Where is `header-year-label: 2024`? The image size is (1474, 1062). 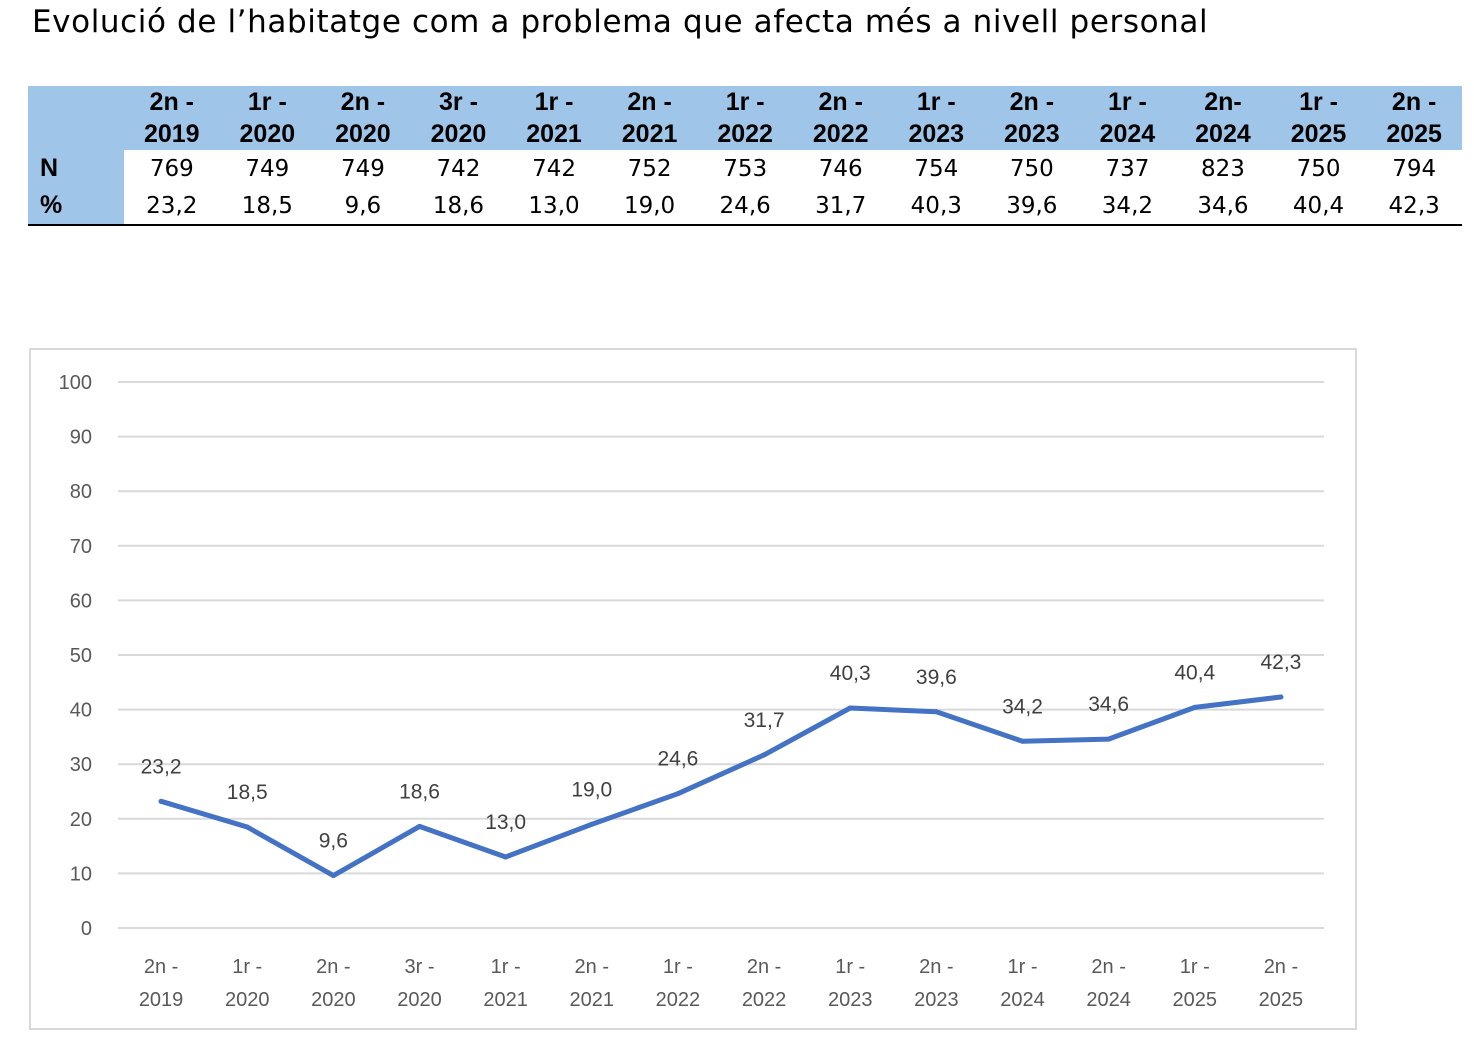
header-year-label: 2024 is located at coordinates (1223, 134).